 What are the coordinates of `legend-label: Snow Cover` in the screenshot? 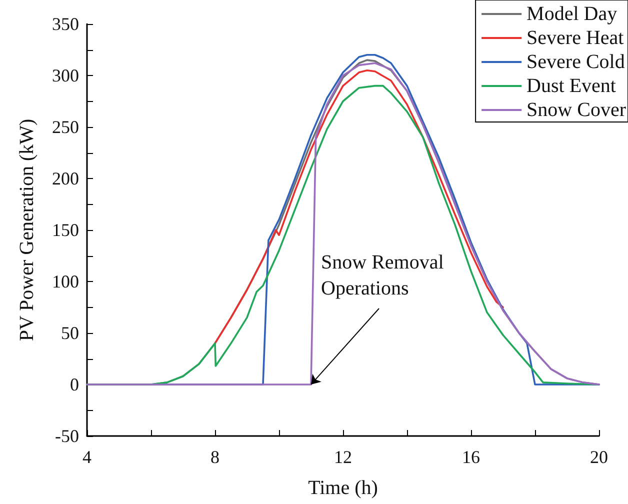 It's located at (576, 110).